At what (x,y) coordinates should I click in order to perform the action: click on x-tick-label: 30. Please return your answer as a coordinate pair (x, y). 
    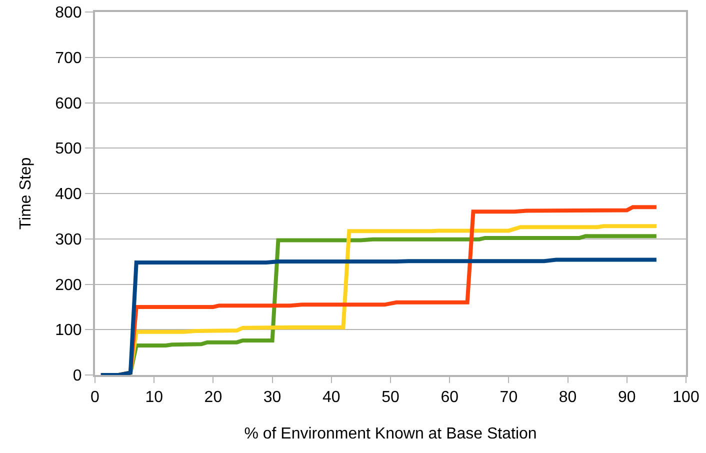
    Looking at the image, I should click on (272, 397).